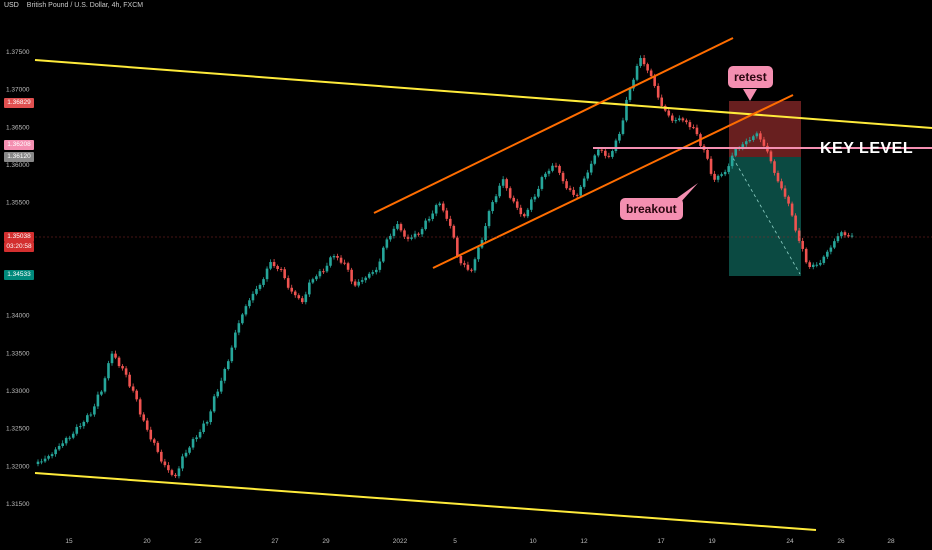  What do you see at coordinates (85, 5) in the screenshot?
I see `symbol-title: British Pound / U.S. Dollar, 4h, FXCM` at bounding box center [85, 5].